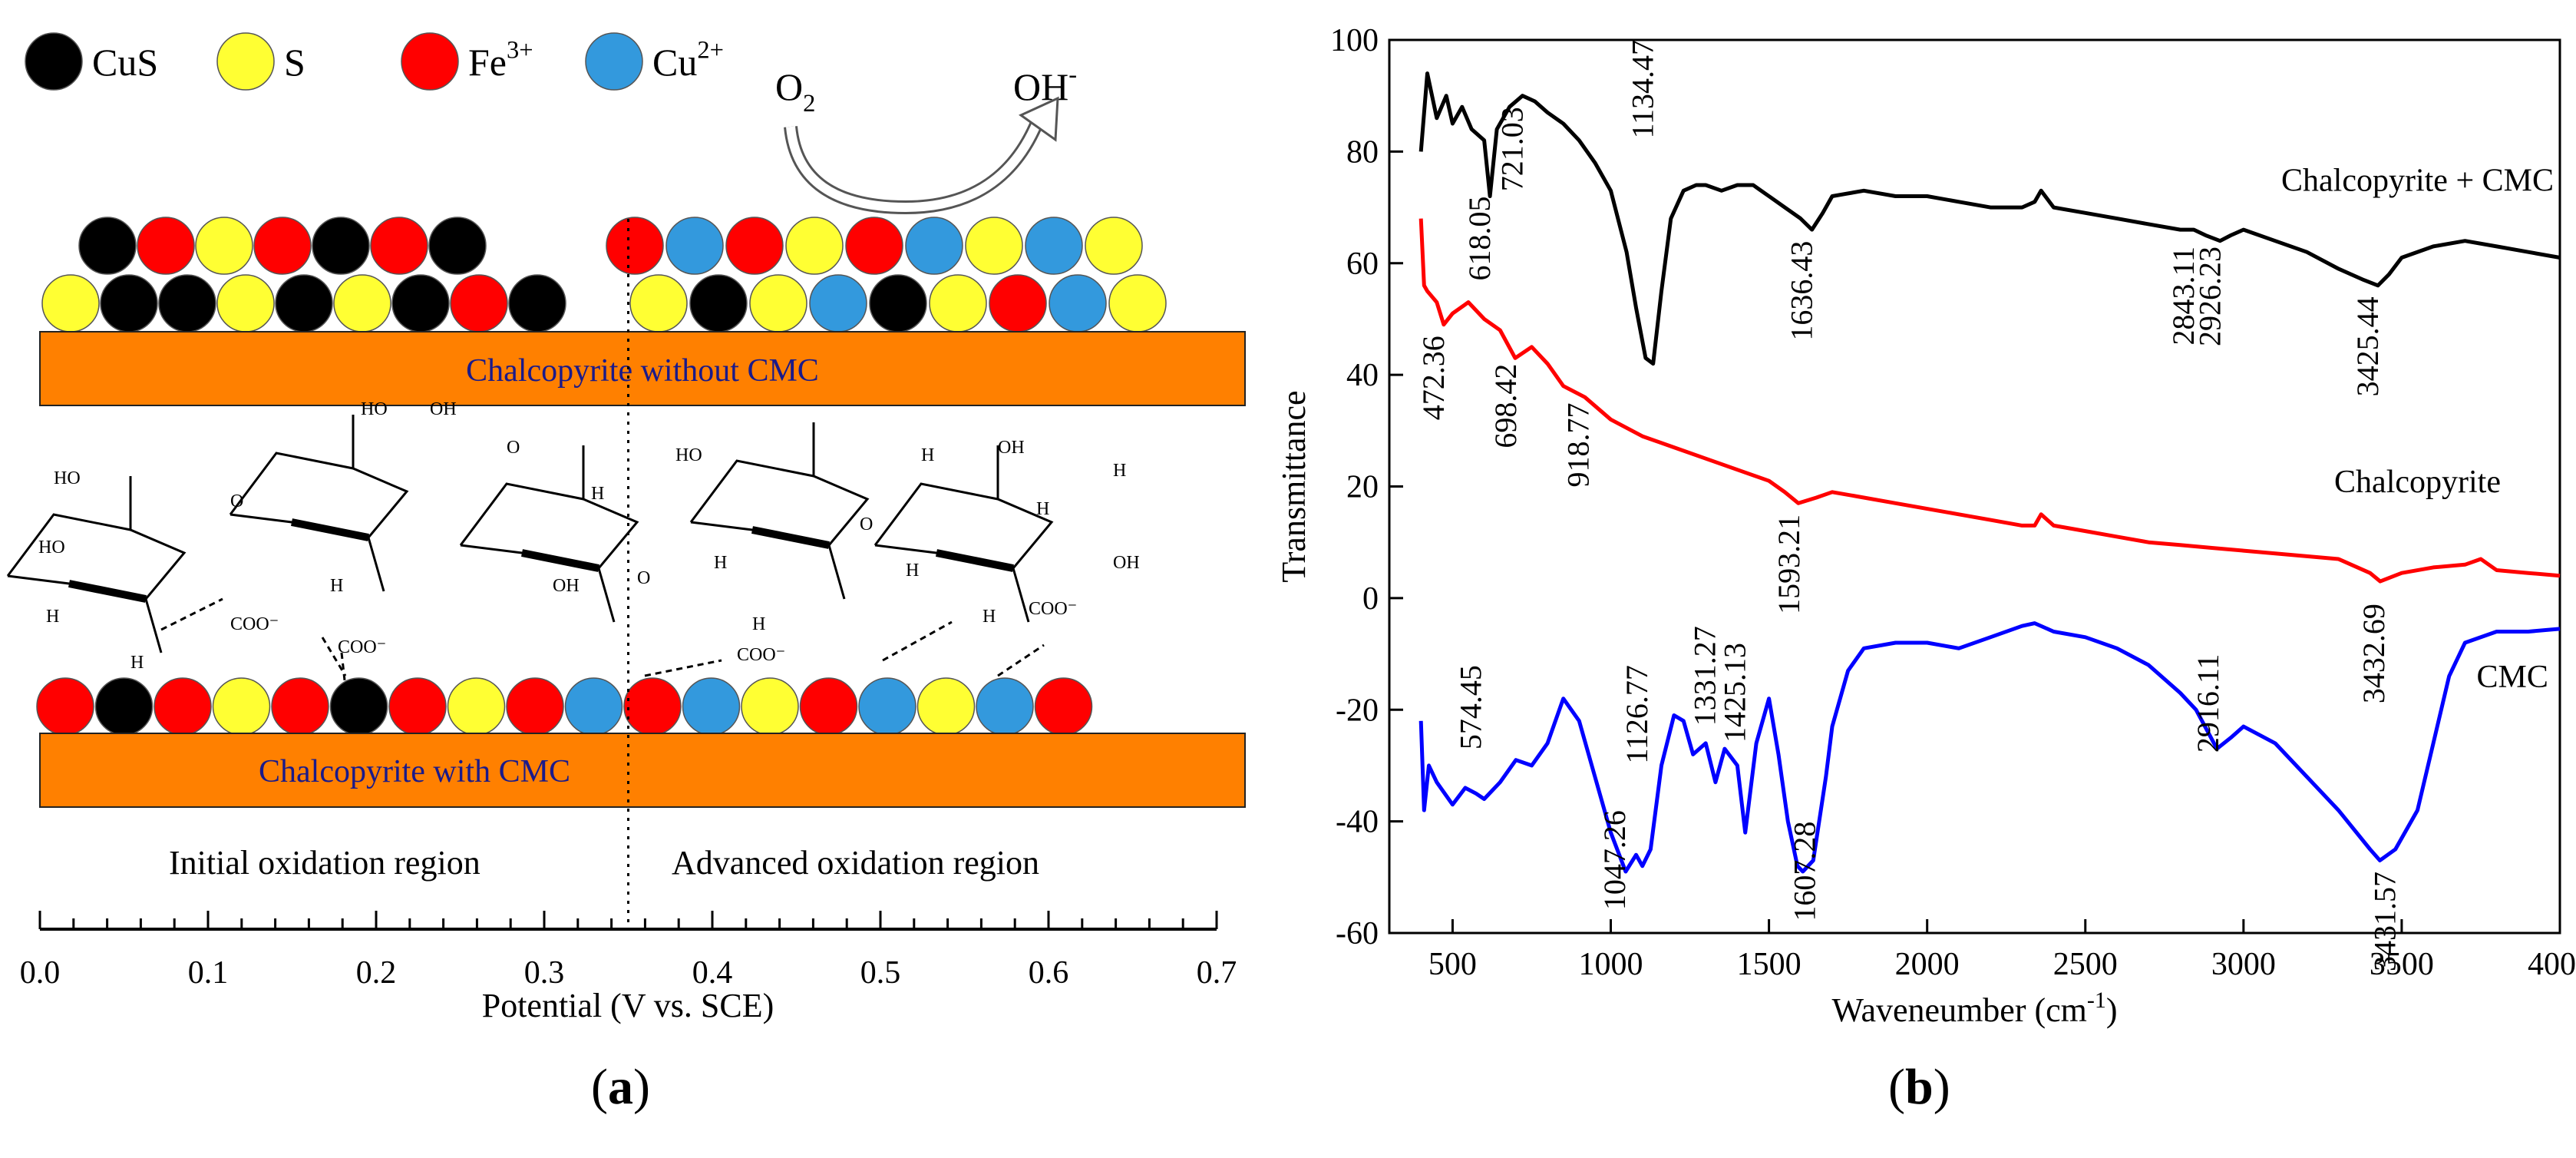 The image size is (2576, 1158). Describe the element at coordinates (712, 973) in the screenshot. I see `potential-tick-label: 0.4` at that location.